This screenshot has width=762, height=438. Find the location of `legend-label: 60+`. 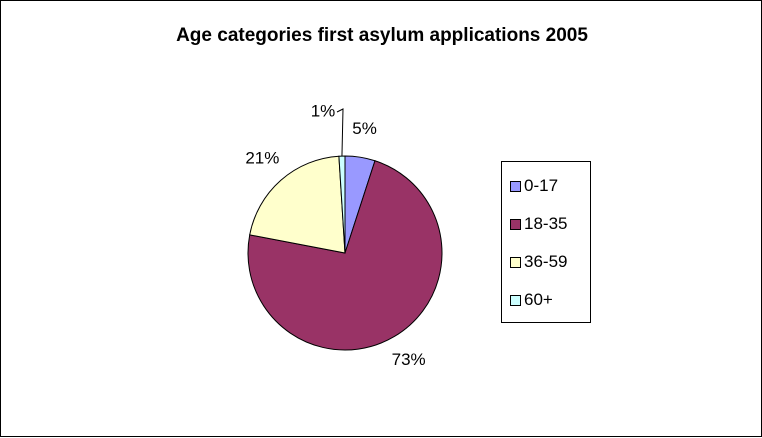

legend-label: 60+ is located at coordinates (538, 299).